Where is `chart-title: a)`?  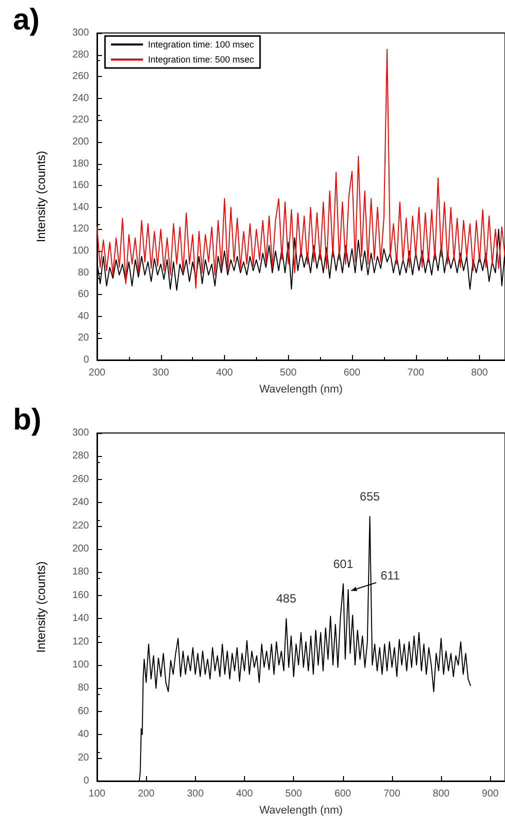
chart-title: a) is located at coordinates (26, 20).